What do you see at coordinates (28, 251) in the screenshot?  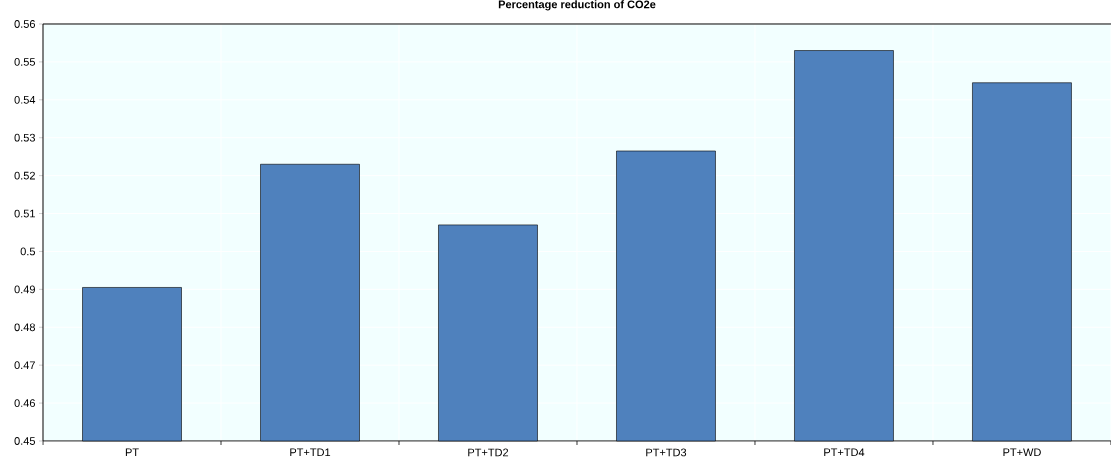 I see `y-tick-label: 0.5` at bounding box center [28, 251].